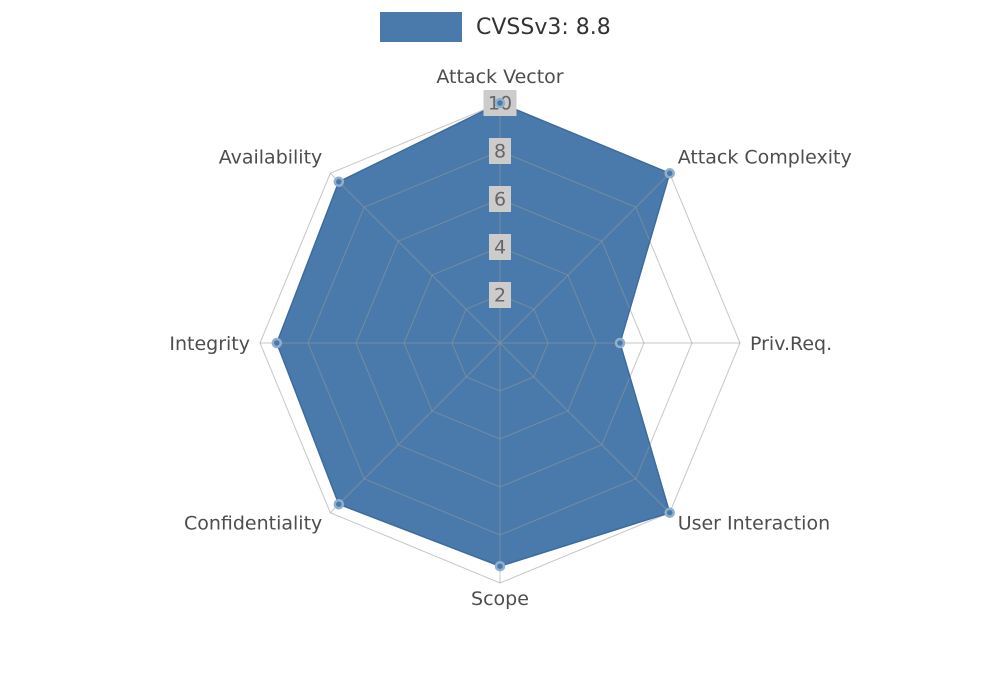 This screenshot has height=700, width=1000. I want to click on vertex-marker-availability, so click(339, 182).